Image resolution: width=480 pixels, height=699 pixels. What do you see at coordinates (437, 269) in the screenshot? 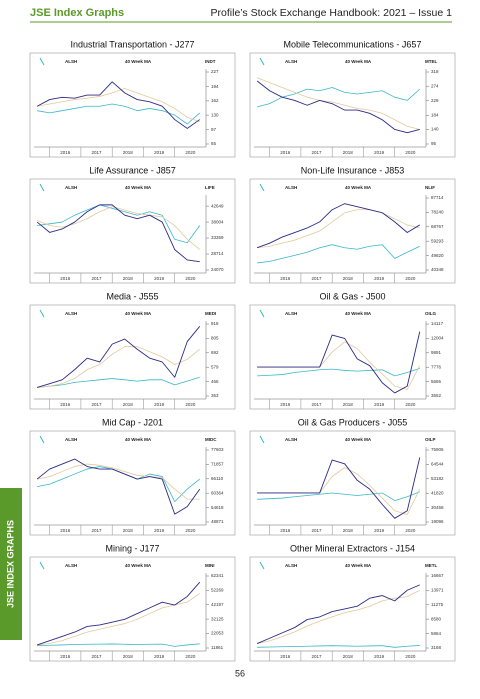
I see `y-tick-label: 40348` at bounding box center [437, 269].